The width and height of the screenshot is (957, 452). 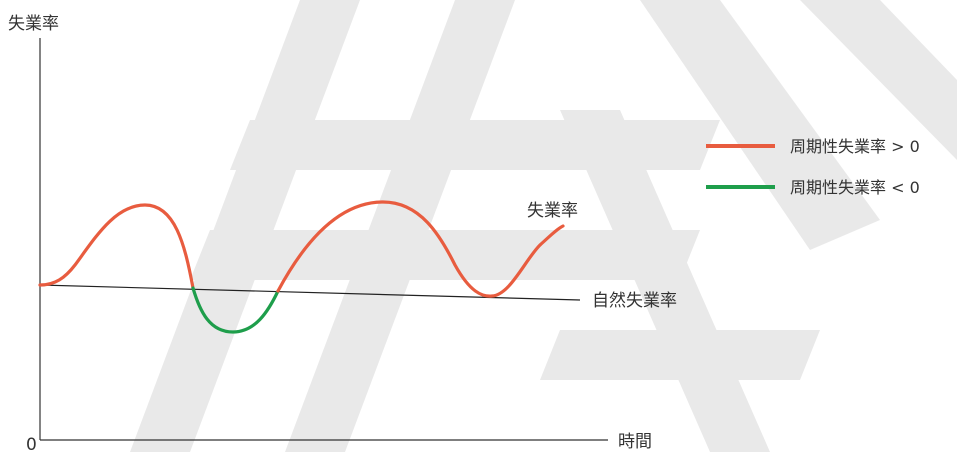 What do you see at coordinates (634, 301) in the screenshot?
I see `natural-rate-label: 自然失業率` at bounding box center [634, 301].